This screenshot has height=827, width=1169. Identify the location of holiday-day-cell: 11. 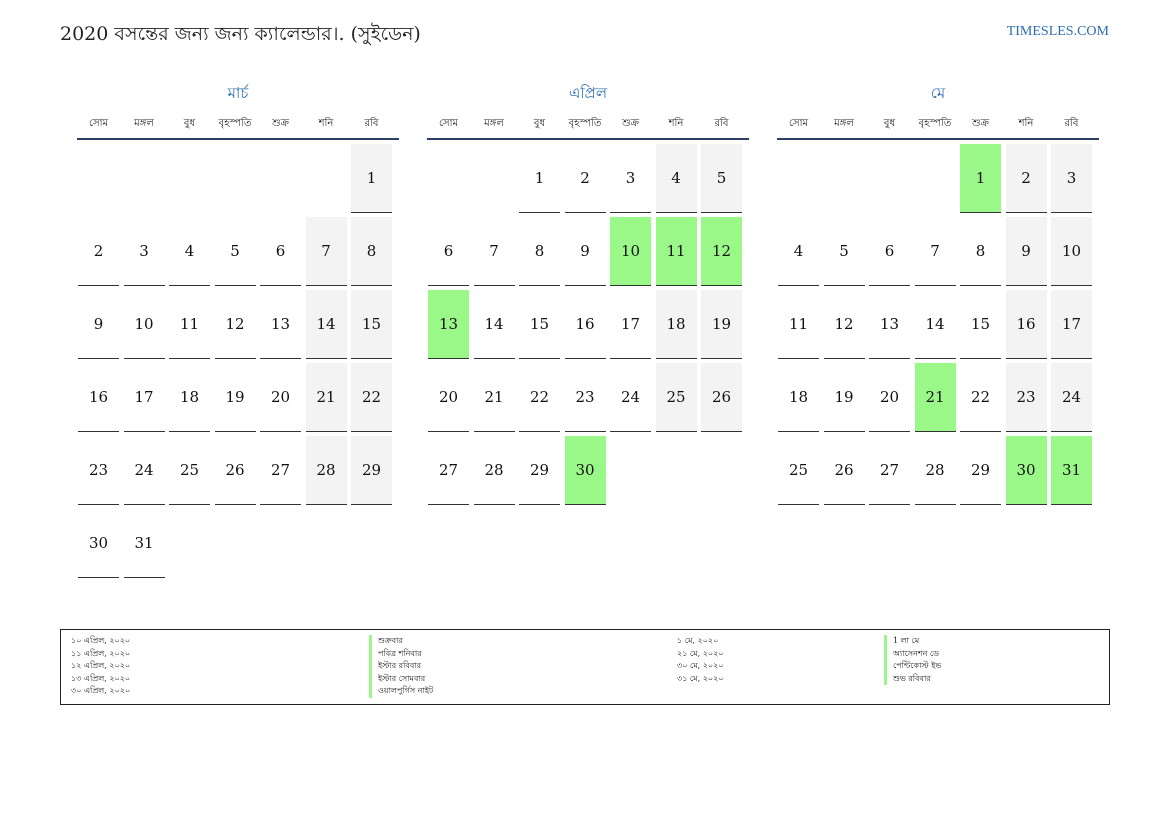
(676, 251).